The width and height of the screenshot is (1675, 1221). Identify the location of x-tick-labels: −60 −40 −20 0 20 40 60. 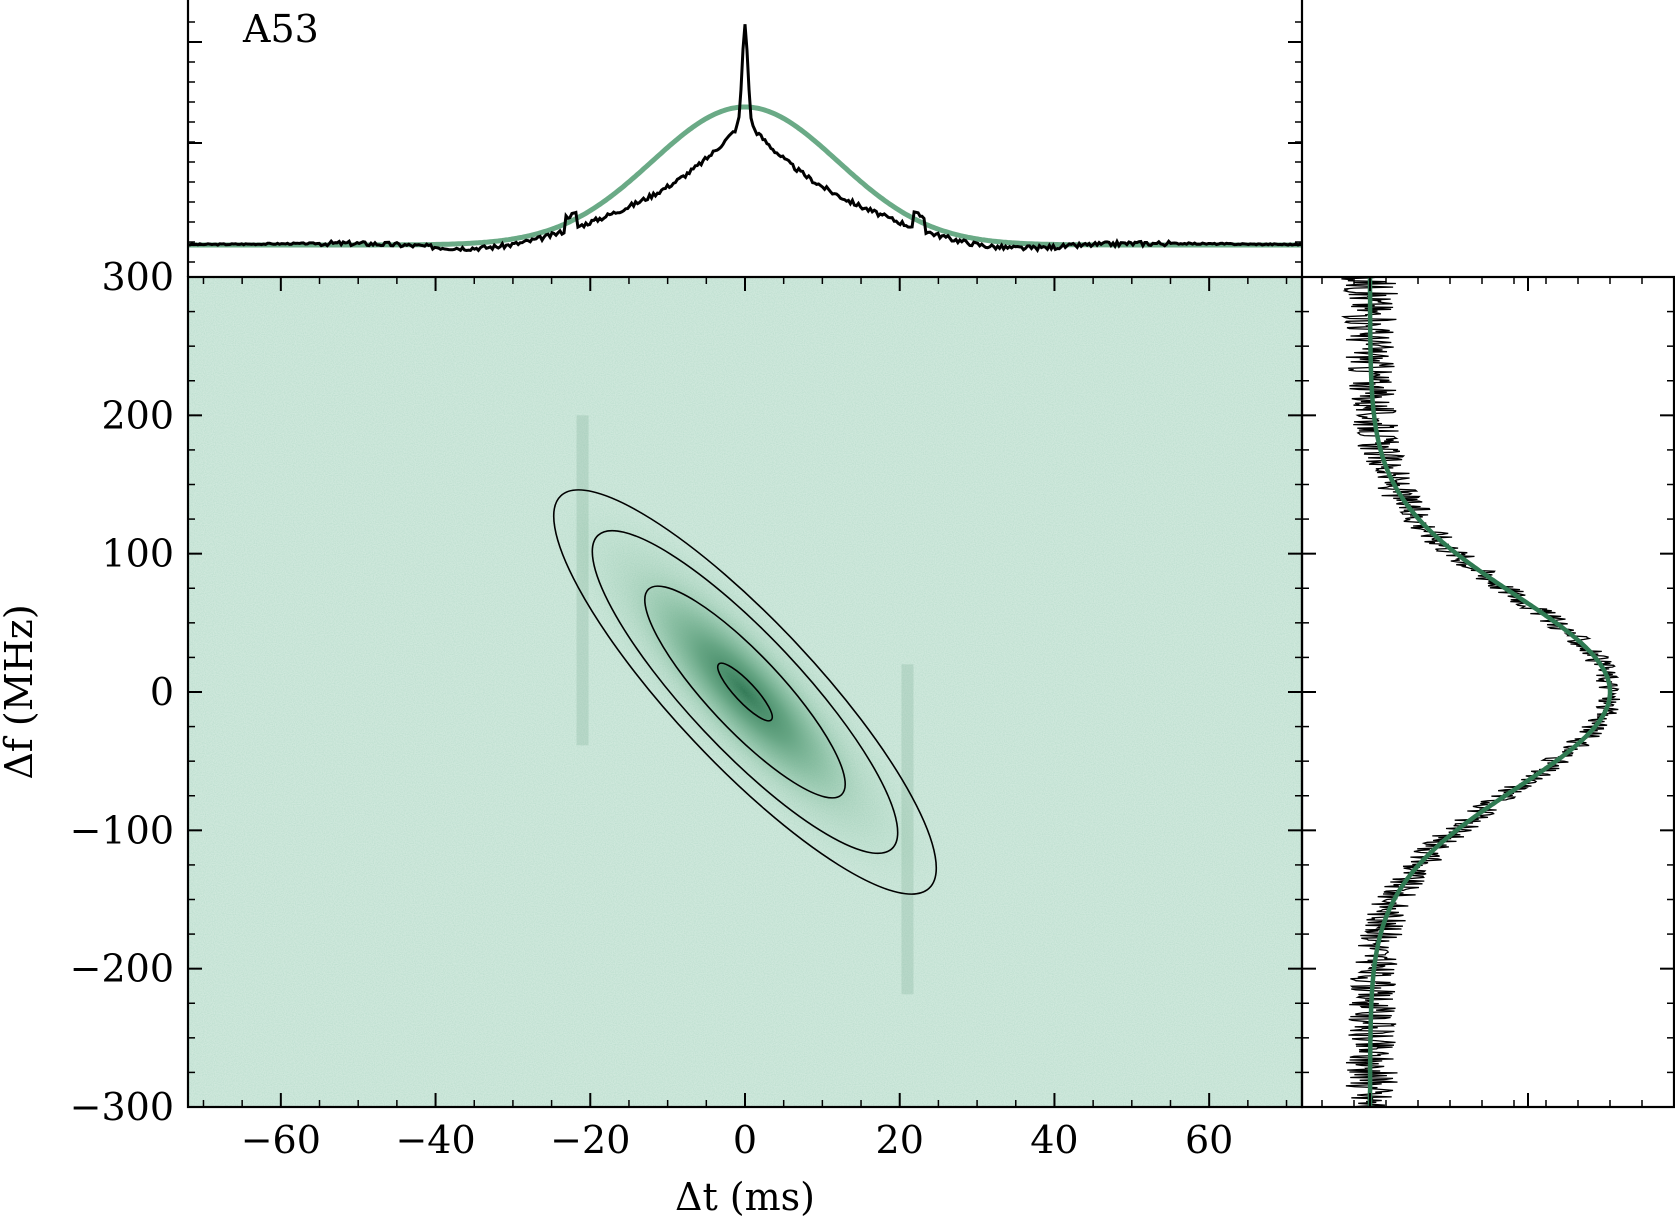
(737, 1140).